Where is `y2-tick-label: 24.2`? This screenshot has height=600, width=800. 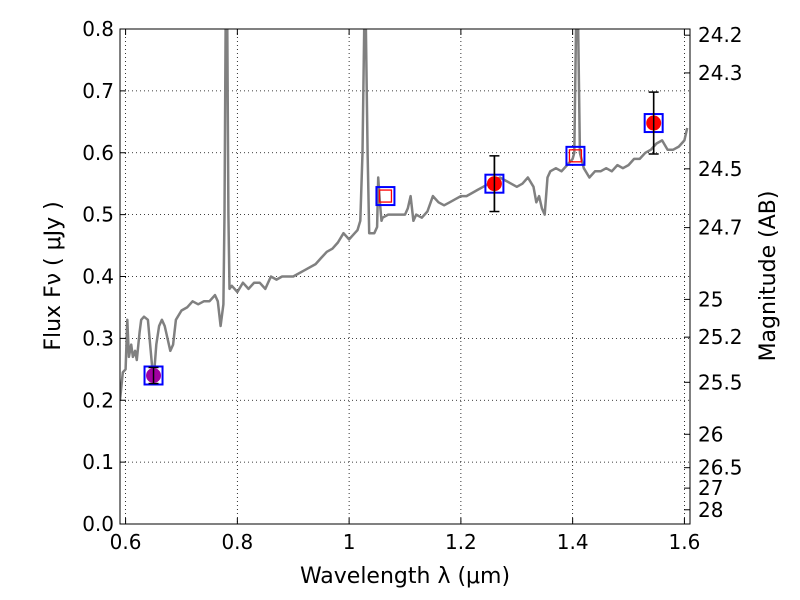 y2-tick-label: 24.2 is located at coordinates (720, 35).